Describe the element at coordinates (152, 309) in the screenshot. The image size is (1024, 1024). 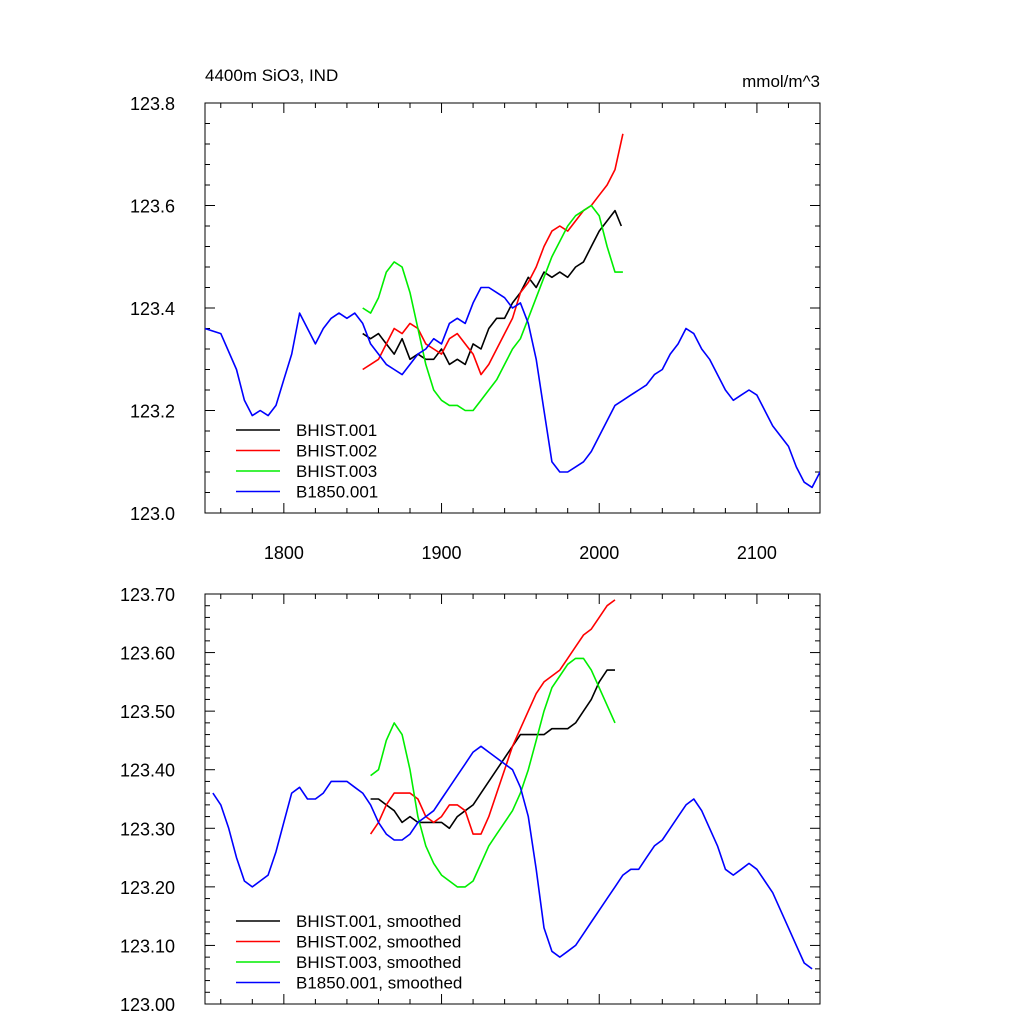
I see `y-tick-label: 123.4` at that location.